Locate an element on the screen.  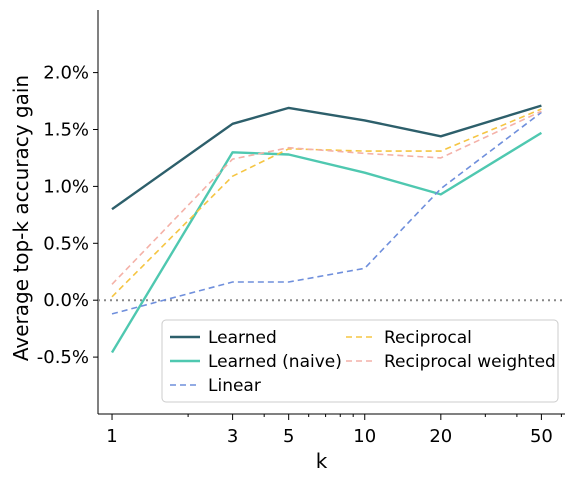
x-tick-label: 1 is located at coordinates (111, 436).